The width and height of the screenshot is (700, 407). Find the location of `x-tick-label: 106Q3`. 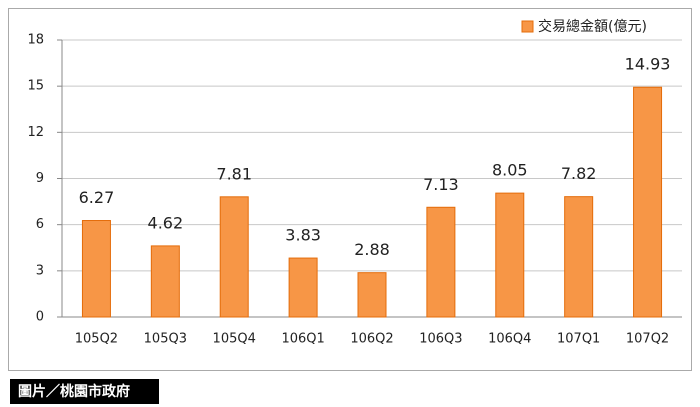

x-tick-label: 106Q3 is located at coordinates (440, 339).